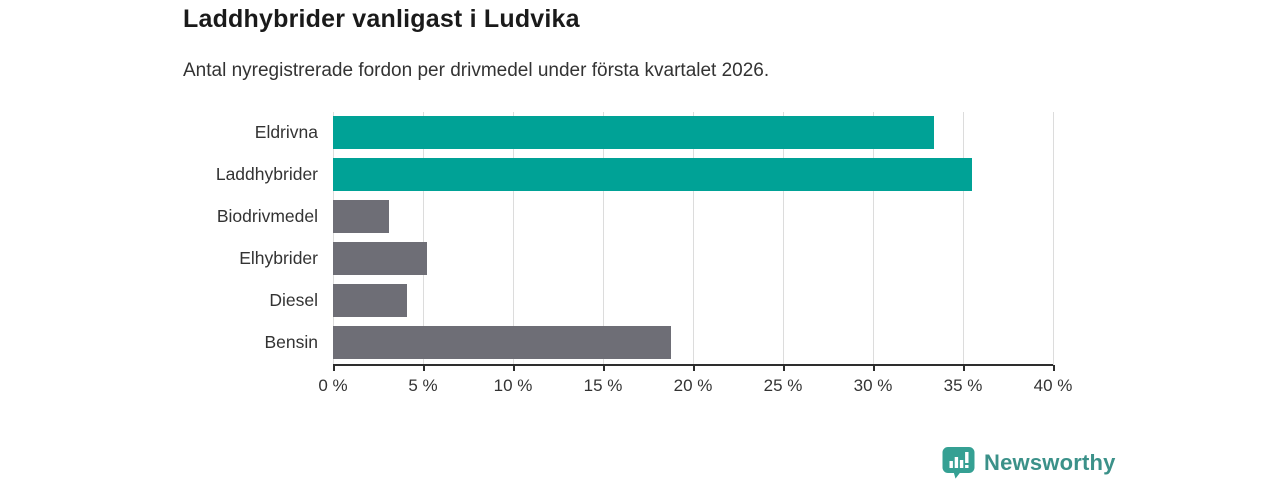 The image size is (1280, 480). What do you see at coordinates (293, 299) in the screenshot?
I see `category-label: Diesel` at bounding box center [293, 299].